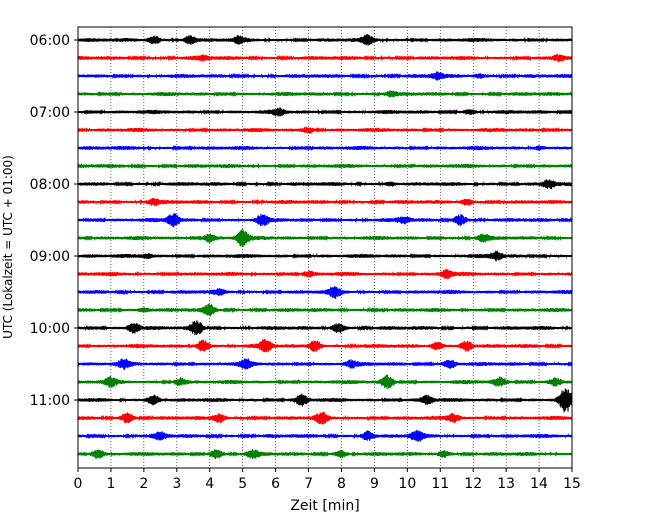  Describe the element at coordinates (324, 506) in the screenshot. I see `x-axis-label: Zeit [min]` at that location.